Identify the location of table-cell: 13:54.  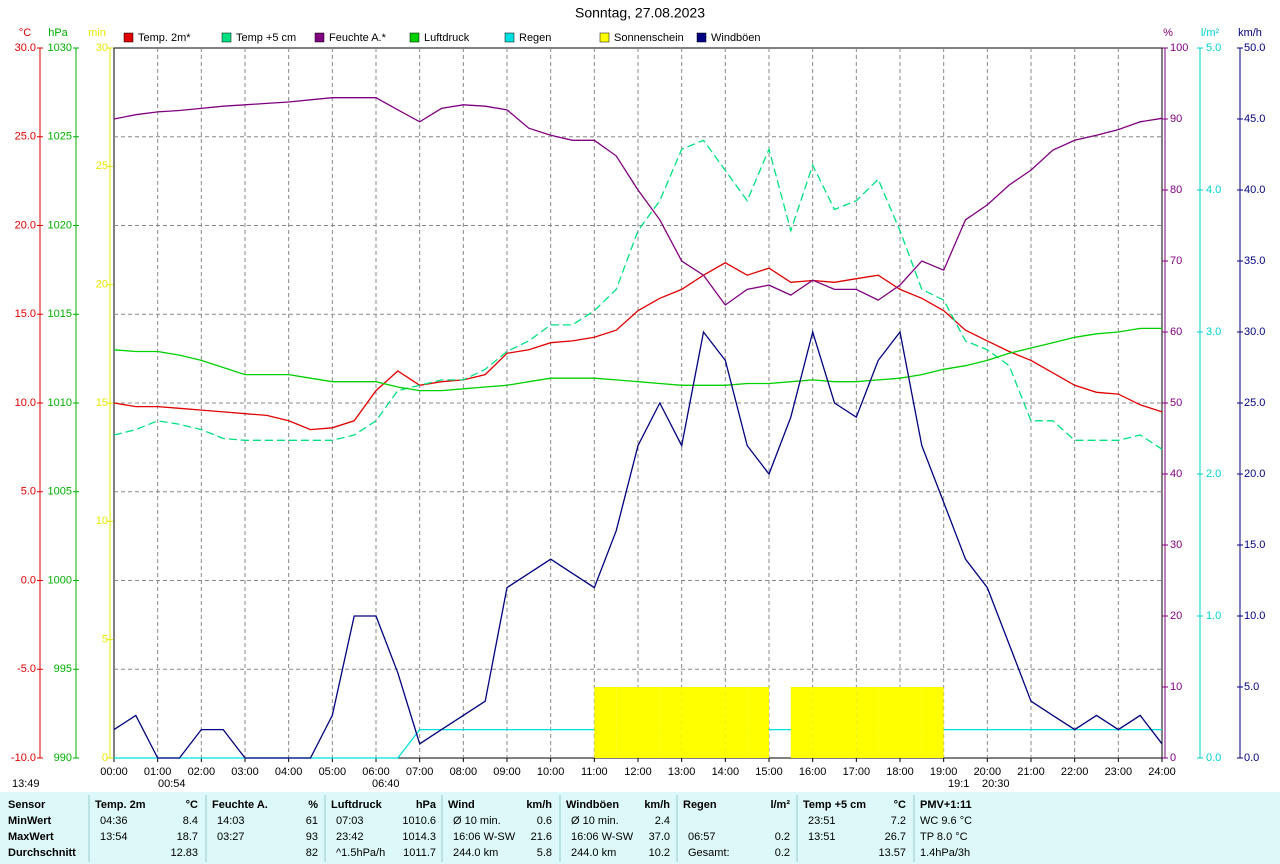
(114, 837).